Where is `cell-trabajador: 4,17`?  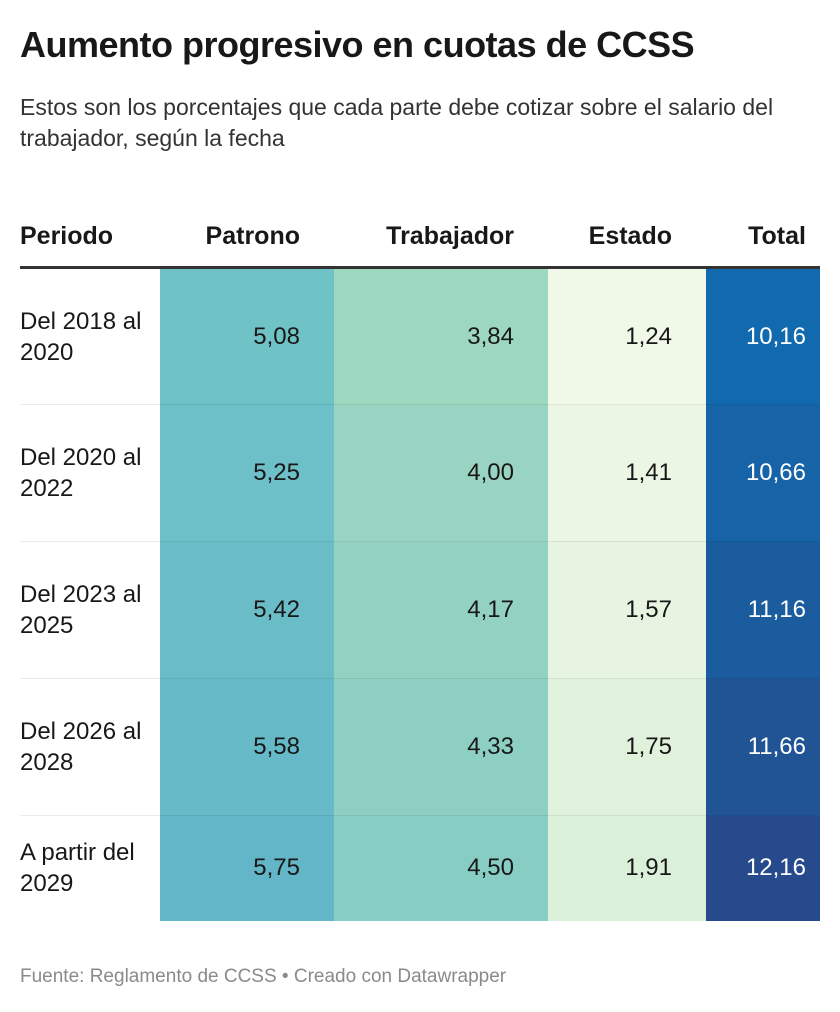
cell-trabajador: 4,17 is located at coordinates (441, 610).